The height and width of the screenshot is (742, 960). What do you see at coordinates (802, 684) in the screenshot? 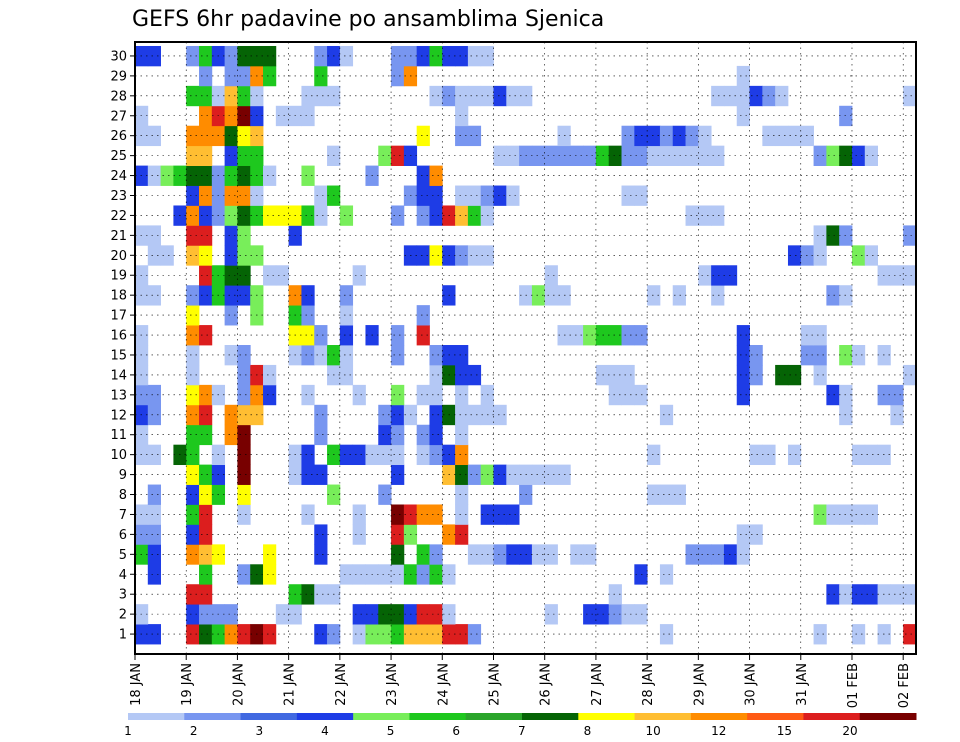
I see `x-tick-label: 31 JAN` at bounding box center [802, 684].